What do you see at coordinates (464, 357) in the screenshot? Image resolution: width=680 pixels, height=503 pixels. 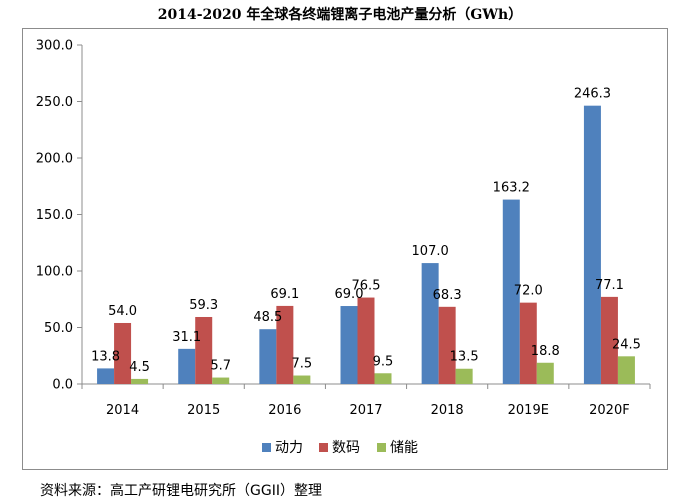 I see `data-label: 13.5` at bounding box center [464, 357].